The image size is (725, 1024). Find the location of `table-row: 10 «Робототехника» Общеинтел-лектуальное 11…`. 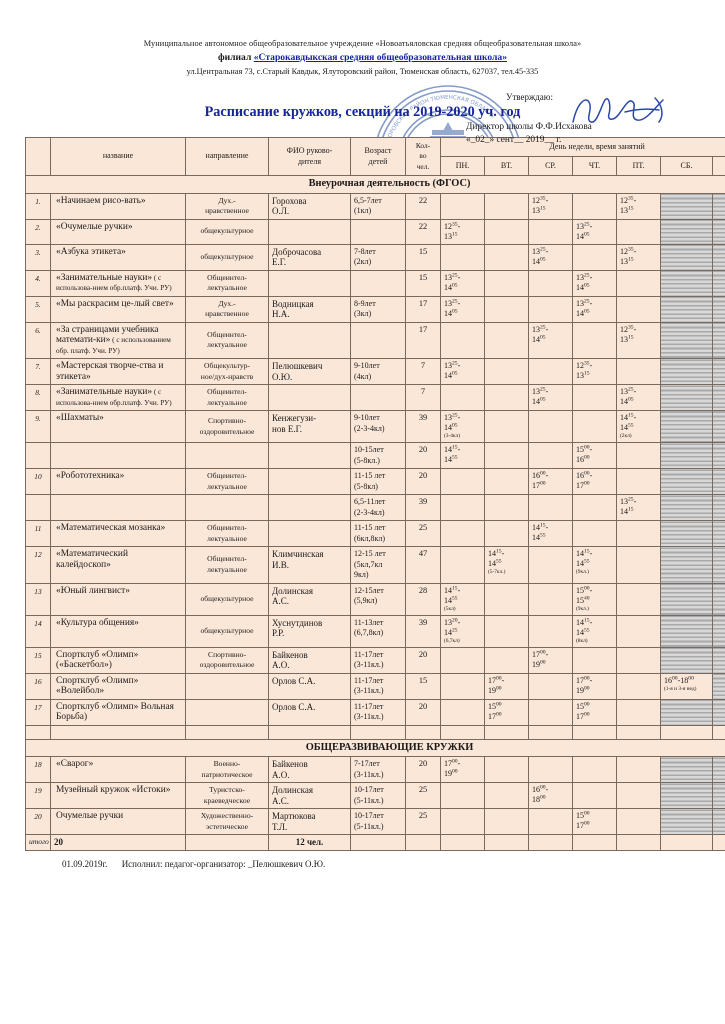

table-row: 10 «Робототехника» Общеинтел-лектуальное 11… is located at coordinates (375, 481).